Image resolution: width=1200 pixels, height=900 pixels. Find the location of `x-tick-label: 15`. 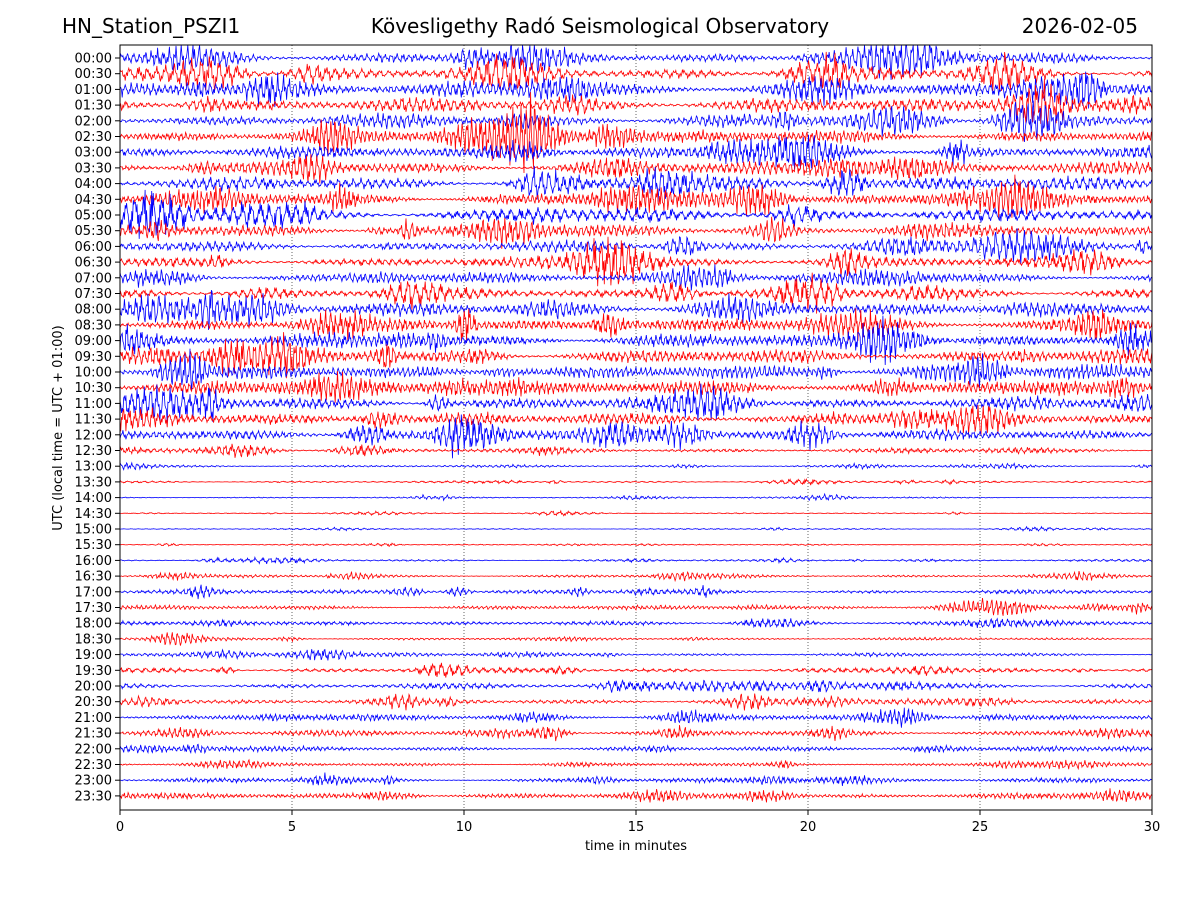

x-tick-label: 15 is located at coordinates (636, 827).